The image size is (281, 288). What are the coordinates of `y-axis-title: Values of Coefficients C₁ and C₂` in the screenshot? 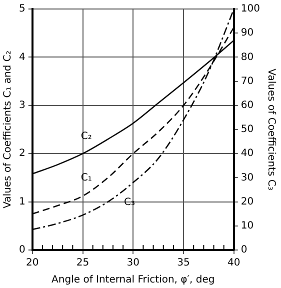 It's located at (8, 129).